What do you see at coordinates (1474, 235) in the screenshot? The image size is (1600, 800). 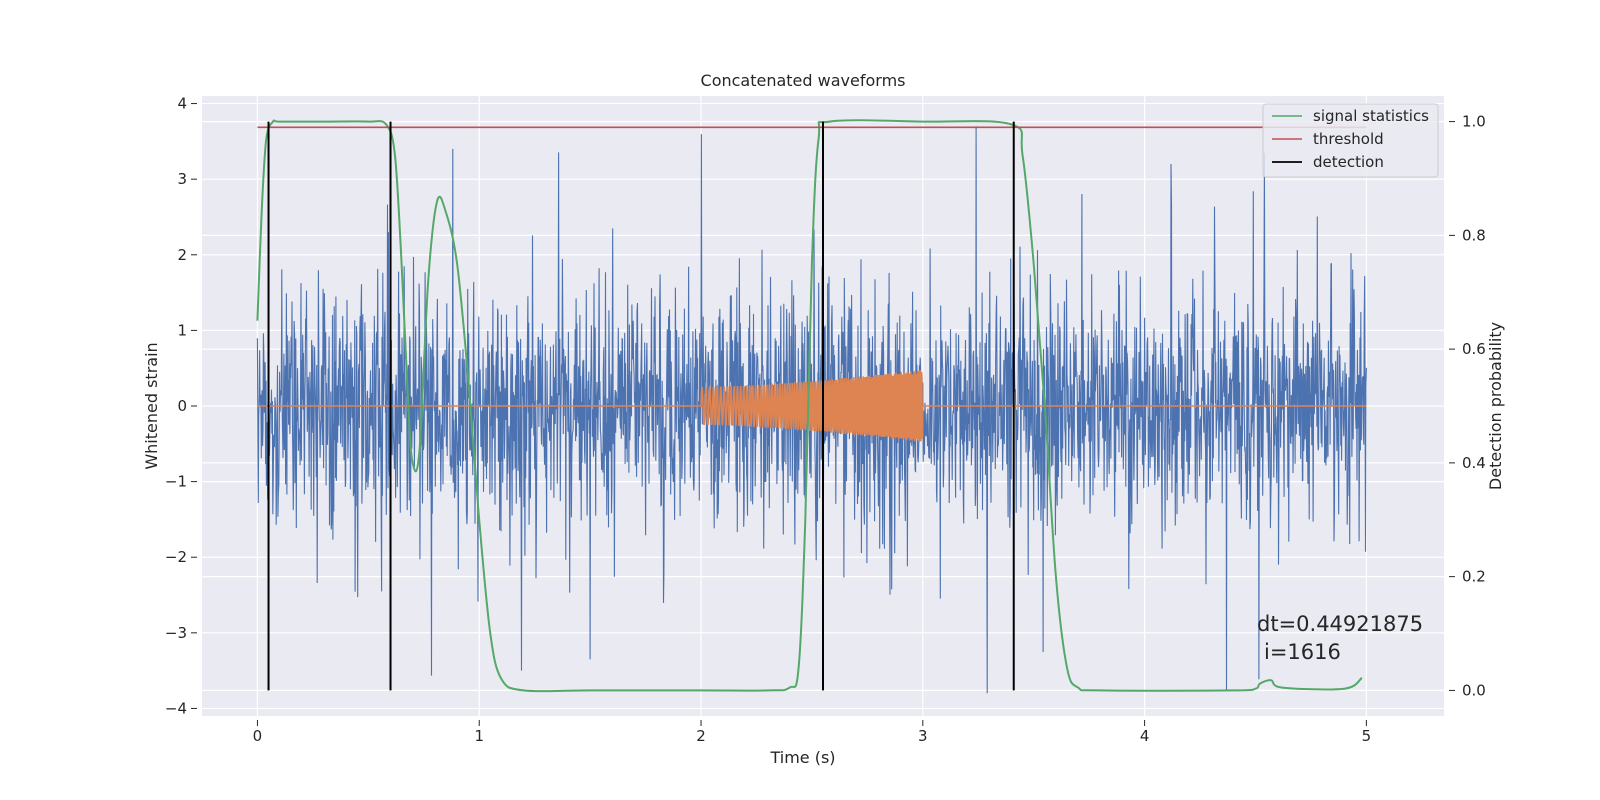 I see `y2-tick-label: 0.8` at bounding box center [1474, 235].